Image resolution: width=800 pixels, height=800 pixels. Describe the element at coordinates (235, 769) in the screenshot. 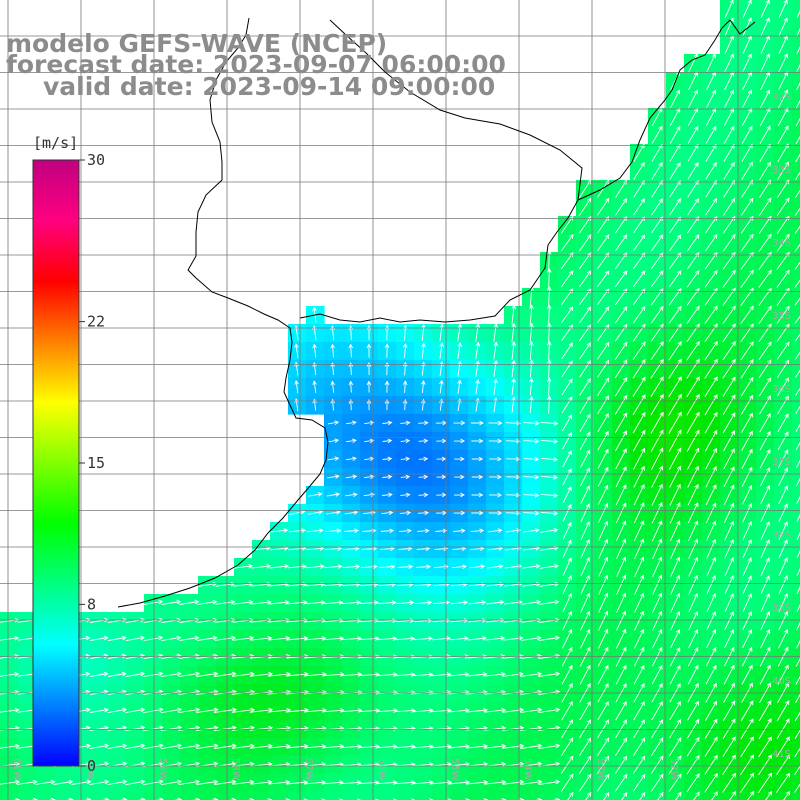

I see `longitude-label: 58W` at that location.